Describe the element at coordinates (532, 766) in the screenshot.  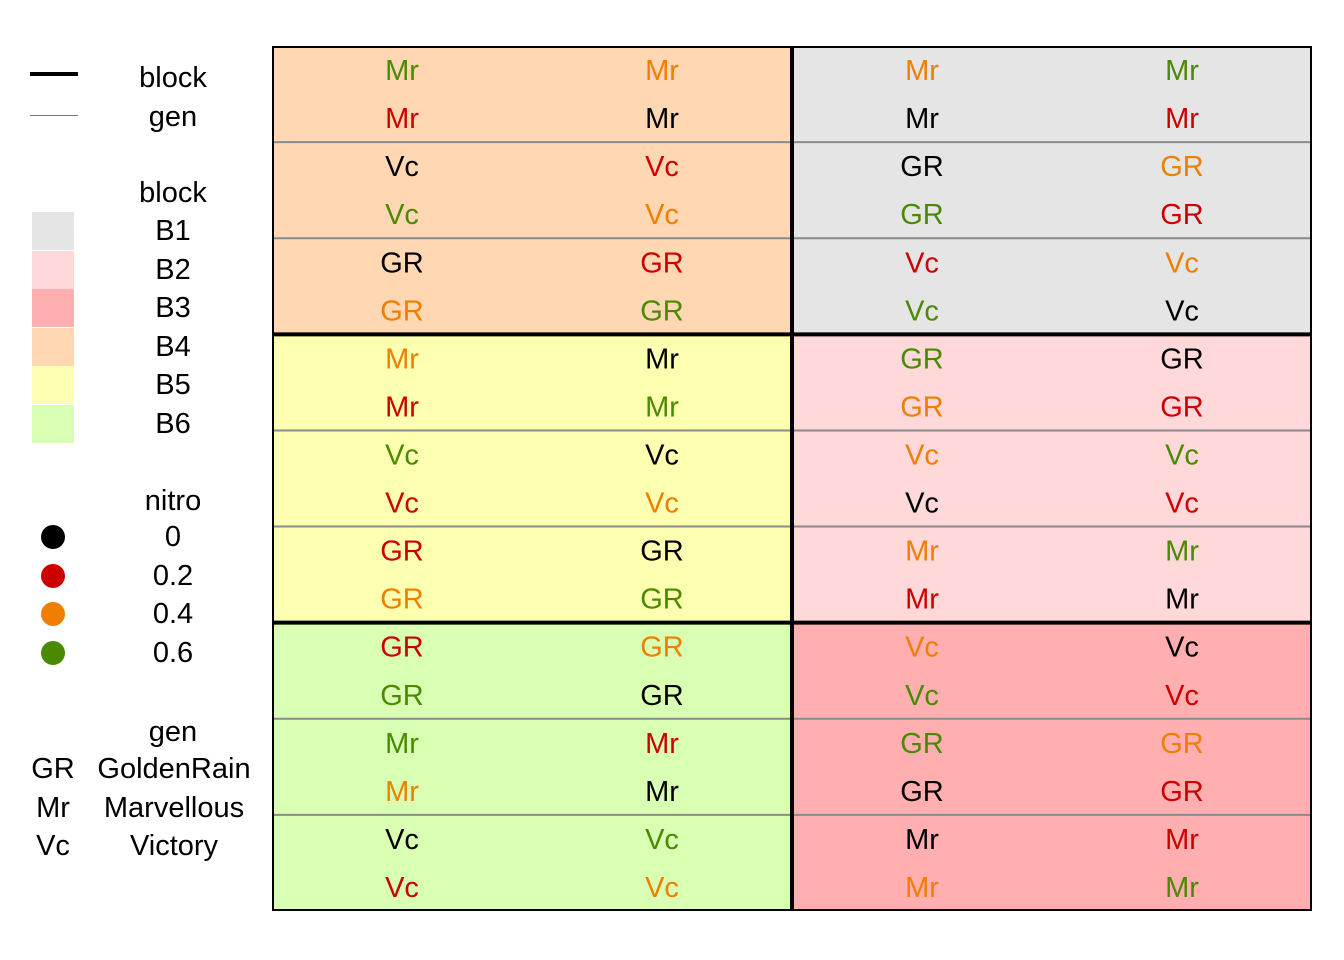
I see `block-area-b6` at that location.